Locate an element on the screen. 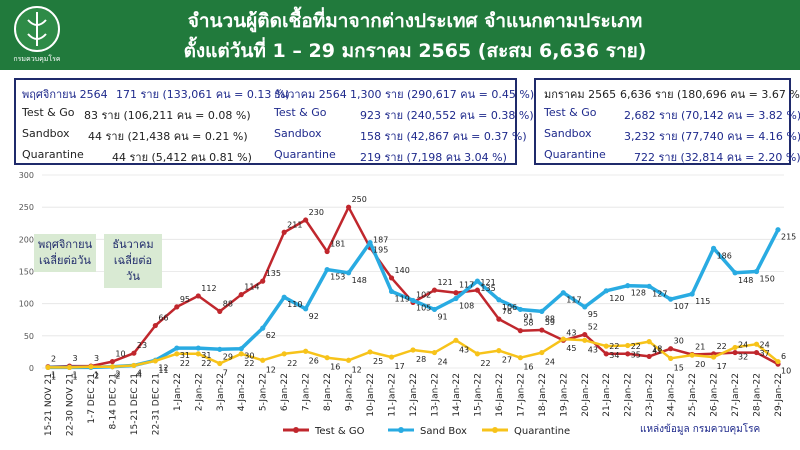 The width and height of the screenshot is (800, 450). data-label: 140 is located at coordinates (402, 270).